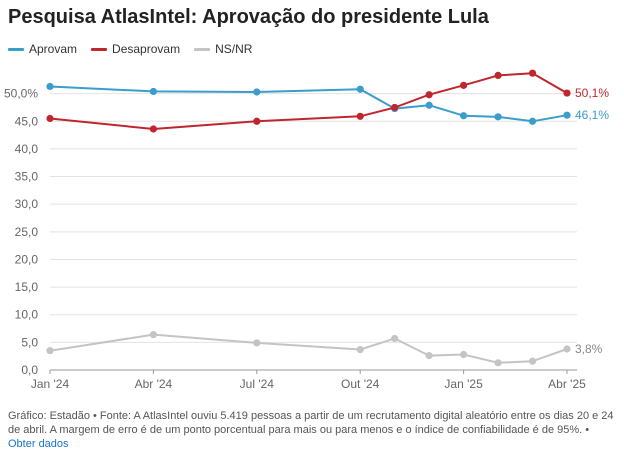 This screenshot has width=624, height=476. What do you see at coordinates (308, 348) in the screenshot?
I see `series-line-nsnr` at bounding box center [308, 348].